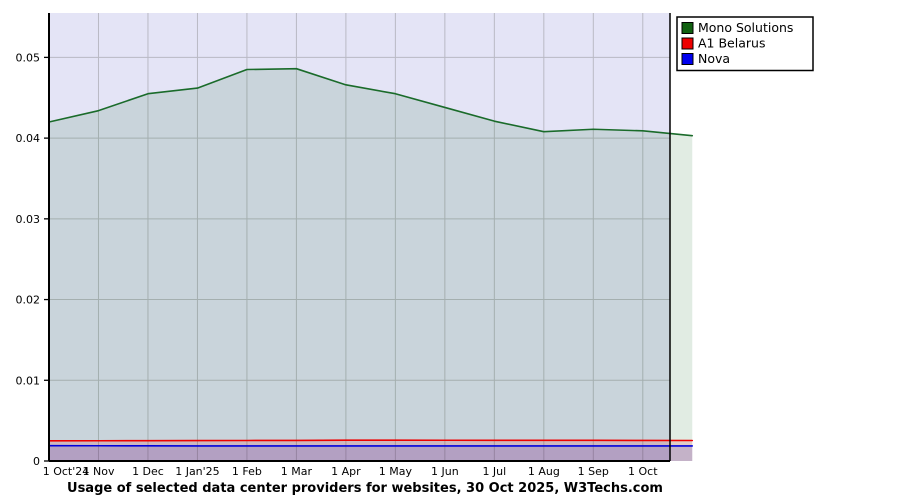 The width and height of the screenshot is (900, 500). I want to click on y-tick-label: 0.05, so click(28, 57).